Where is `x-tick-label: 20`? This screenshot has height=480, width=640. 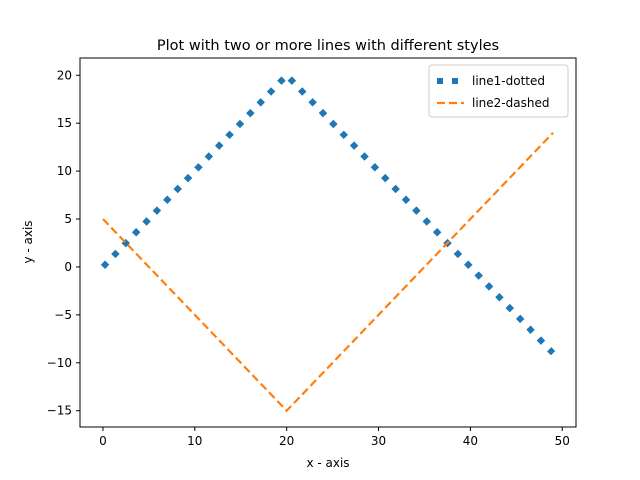
x-tick-label: 20 is located at coordinates (286, 441).